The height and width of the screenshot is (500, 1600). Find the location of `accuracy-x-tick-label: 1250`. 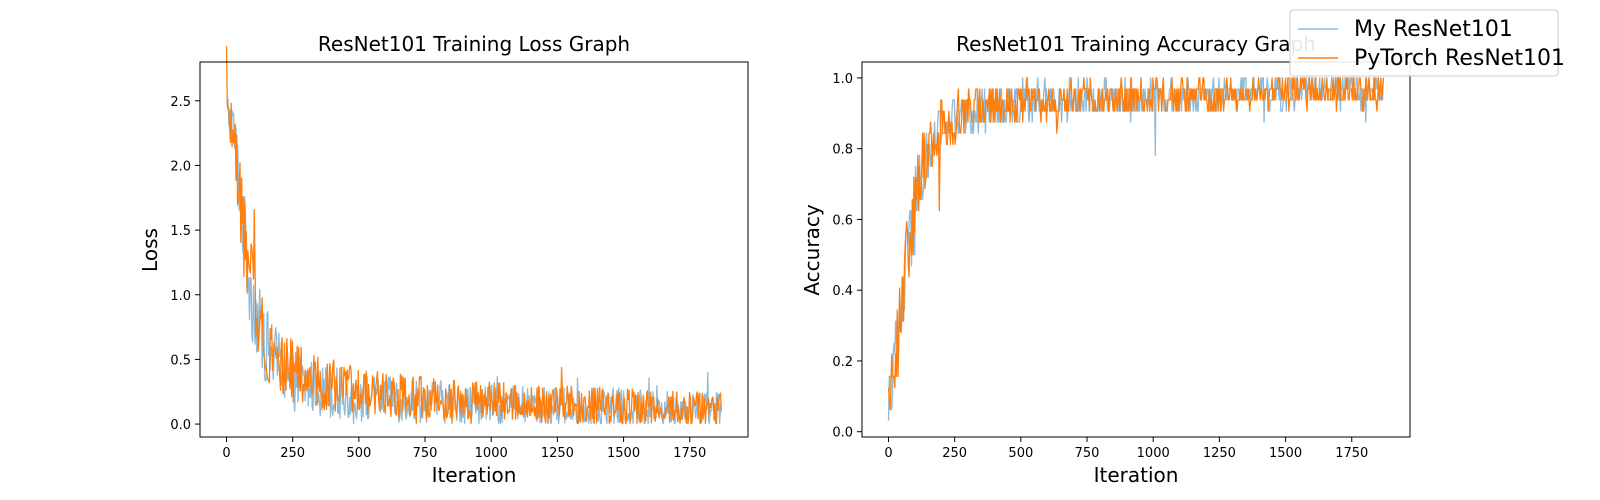

accuracy-x-tick-label: 1250 is located at coordinates (1219, 453).